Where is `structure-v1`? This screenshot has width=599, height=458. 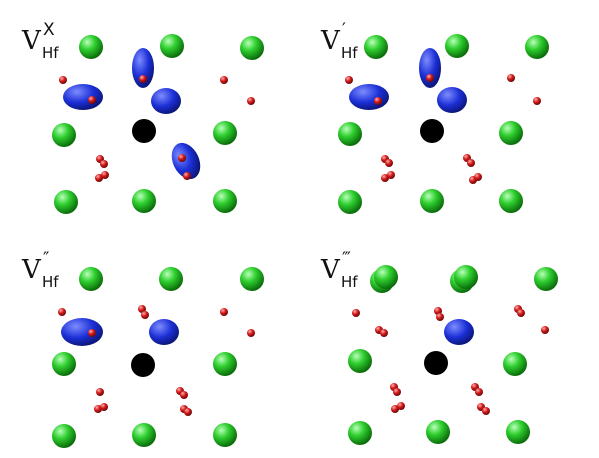
structure-v1 is located at coordinates (443, 124).